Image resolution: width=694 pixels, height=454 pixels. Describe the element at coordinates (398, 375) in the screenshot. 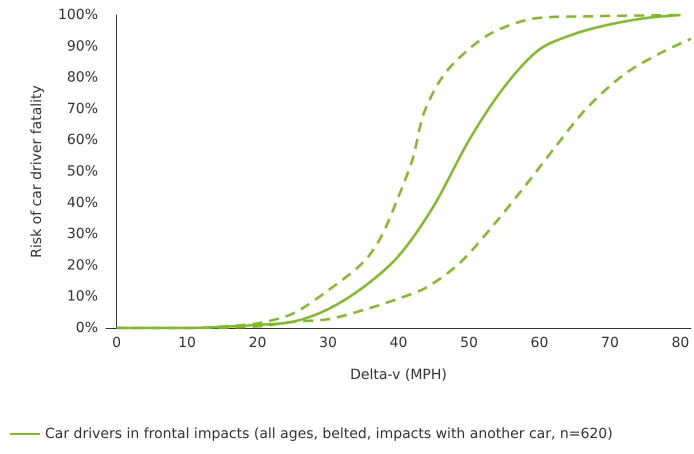

I see `x-axis-title: Delta-v (MPH)` at that location.